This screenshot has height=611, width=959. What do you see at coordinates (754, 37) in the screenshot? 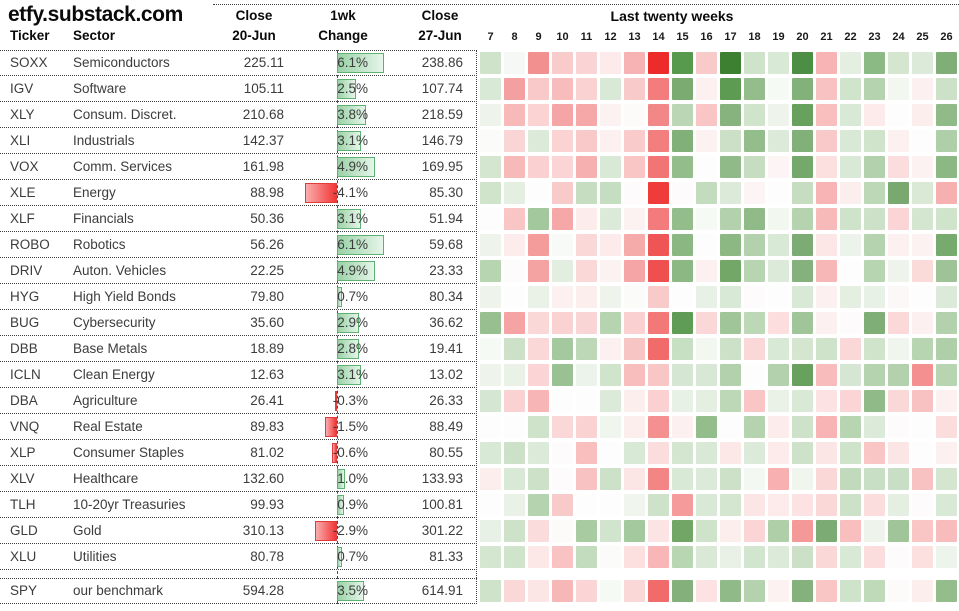
I see `week-label-18: 18` at bounding box center [754, 37].